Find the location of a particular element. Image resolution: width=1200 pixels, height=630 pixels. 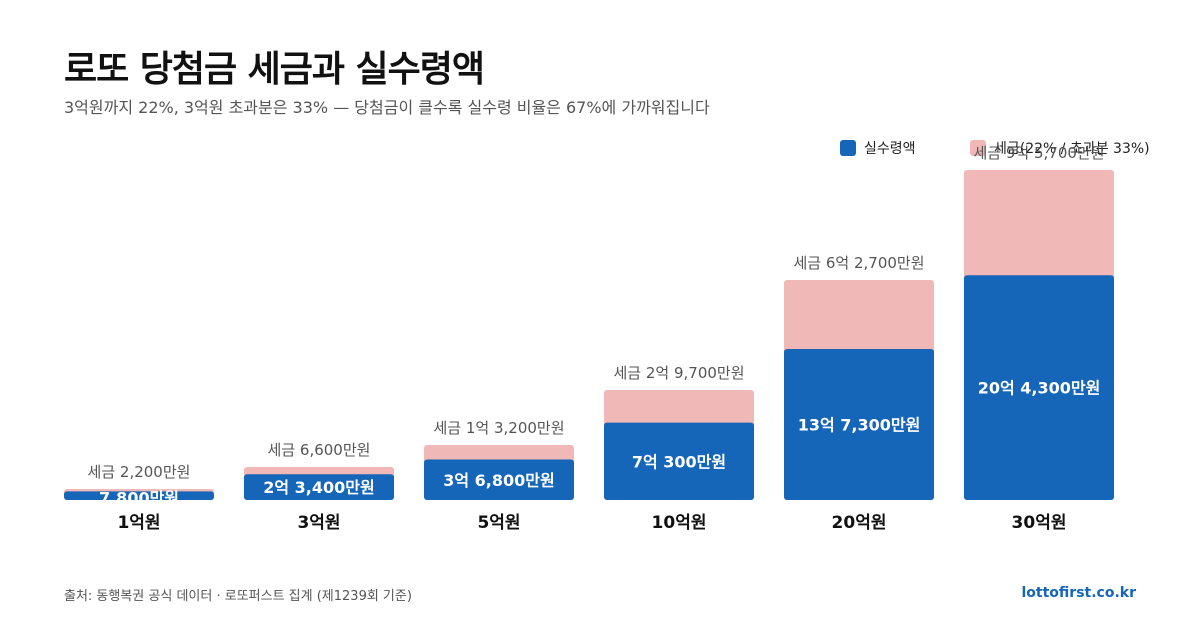

legend-label-tax: 세금(22% / 초과분 33%) is located at coordinates (1072, 149).